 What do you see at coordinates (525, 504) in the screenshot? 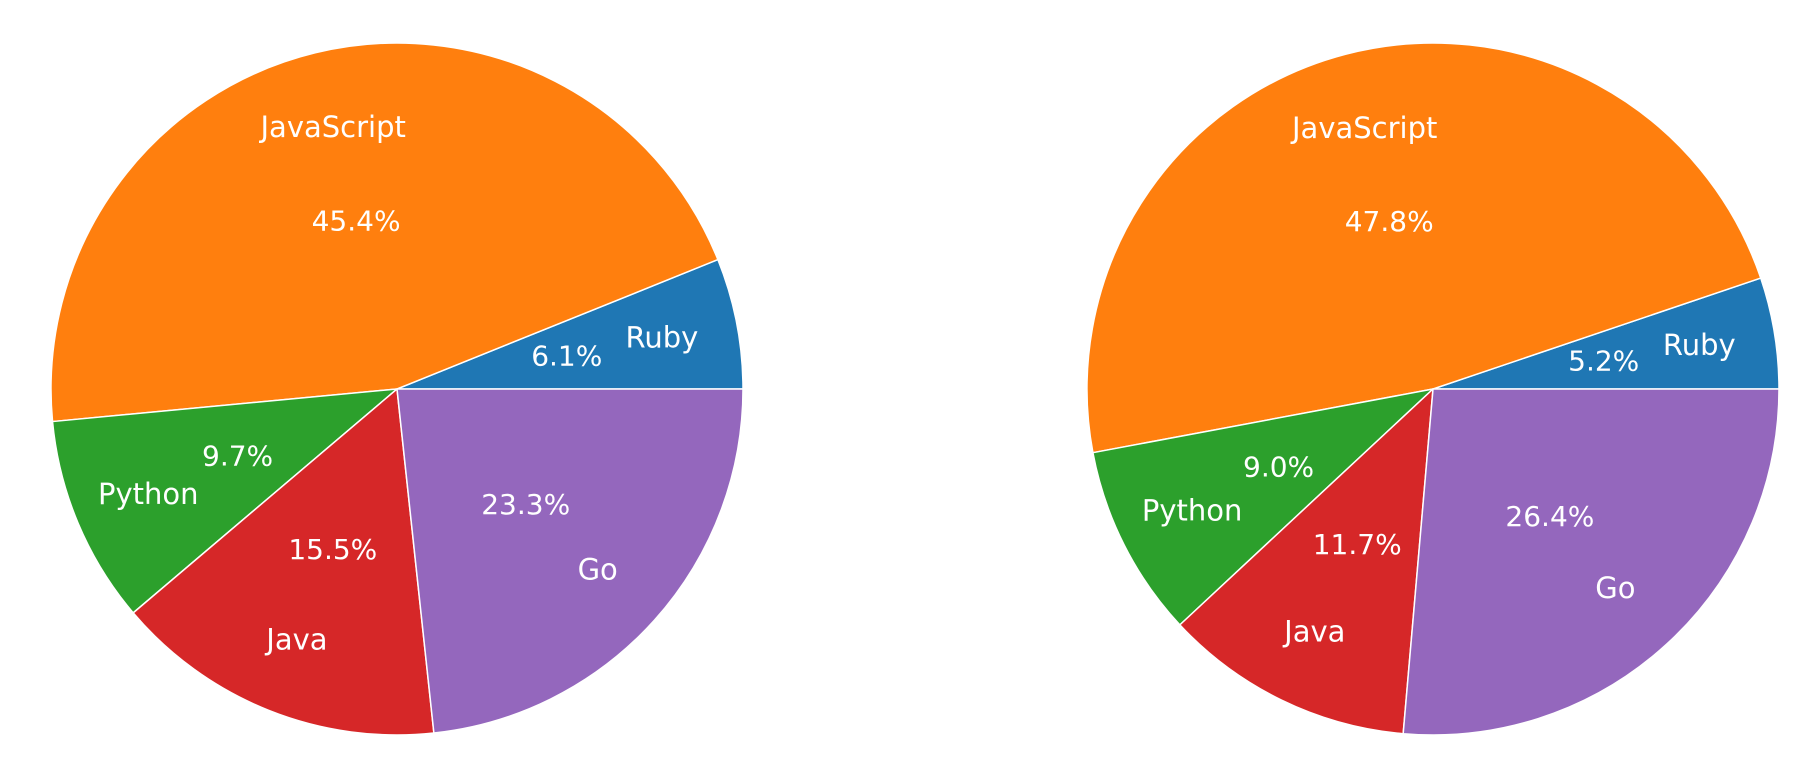
I see `percent-label-go: 23.3%` at bounding box center [525, 504].